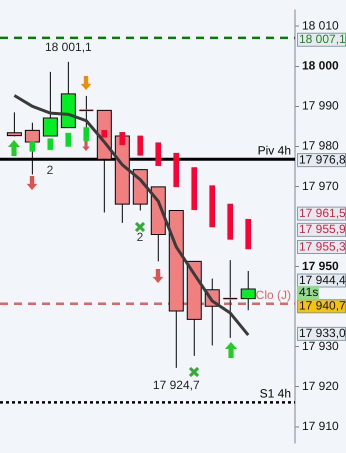 This screenshot has width=346, height=453. Describe the element at coordinates (321, 386) in the screenshot. I see `y-tick-label: 17 920` at that location.